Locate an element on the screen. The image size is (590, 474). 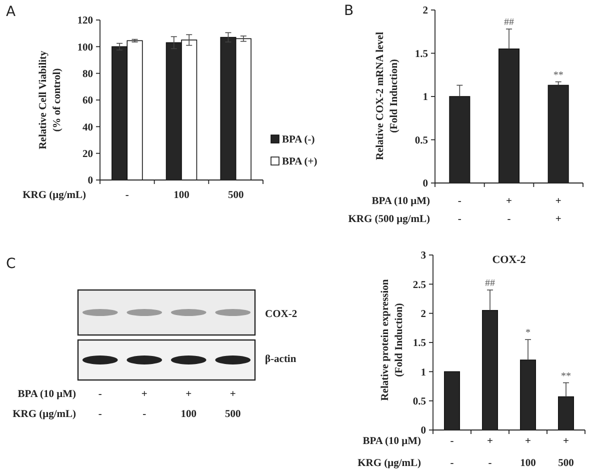
text: B is located at coordinates (349, 11).